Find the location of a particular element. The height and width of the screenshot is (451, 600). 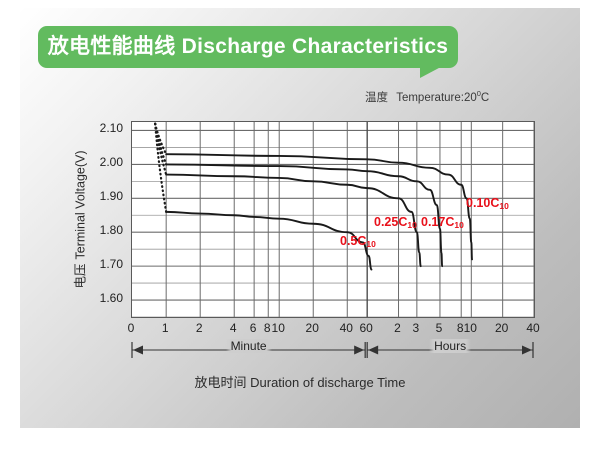

curve-0.17C10 is located at coordinates (304, 215).